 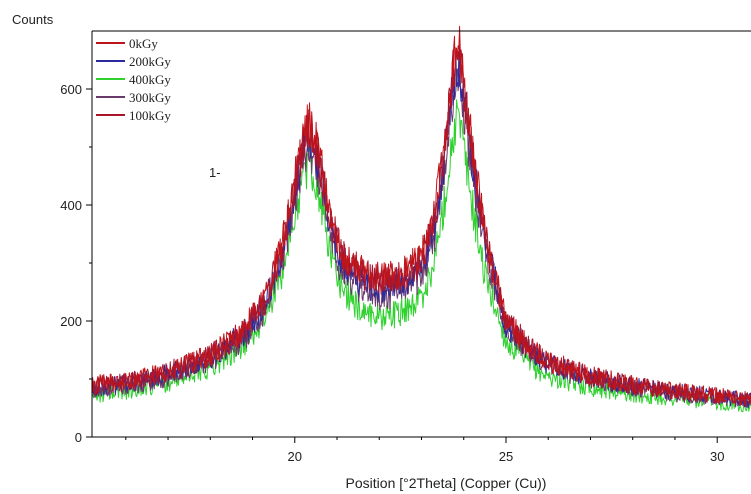 What do you see at coordinates (78, 437) in the screenshot?
I see `y-tick-label: 0` at bounding box center [78, 437].